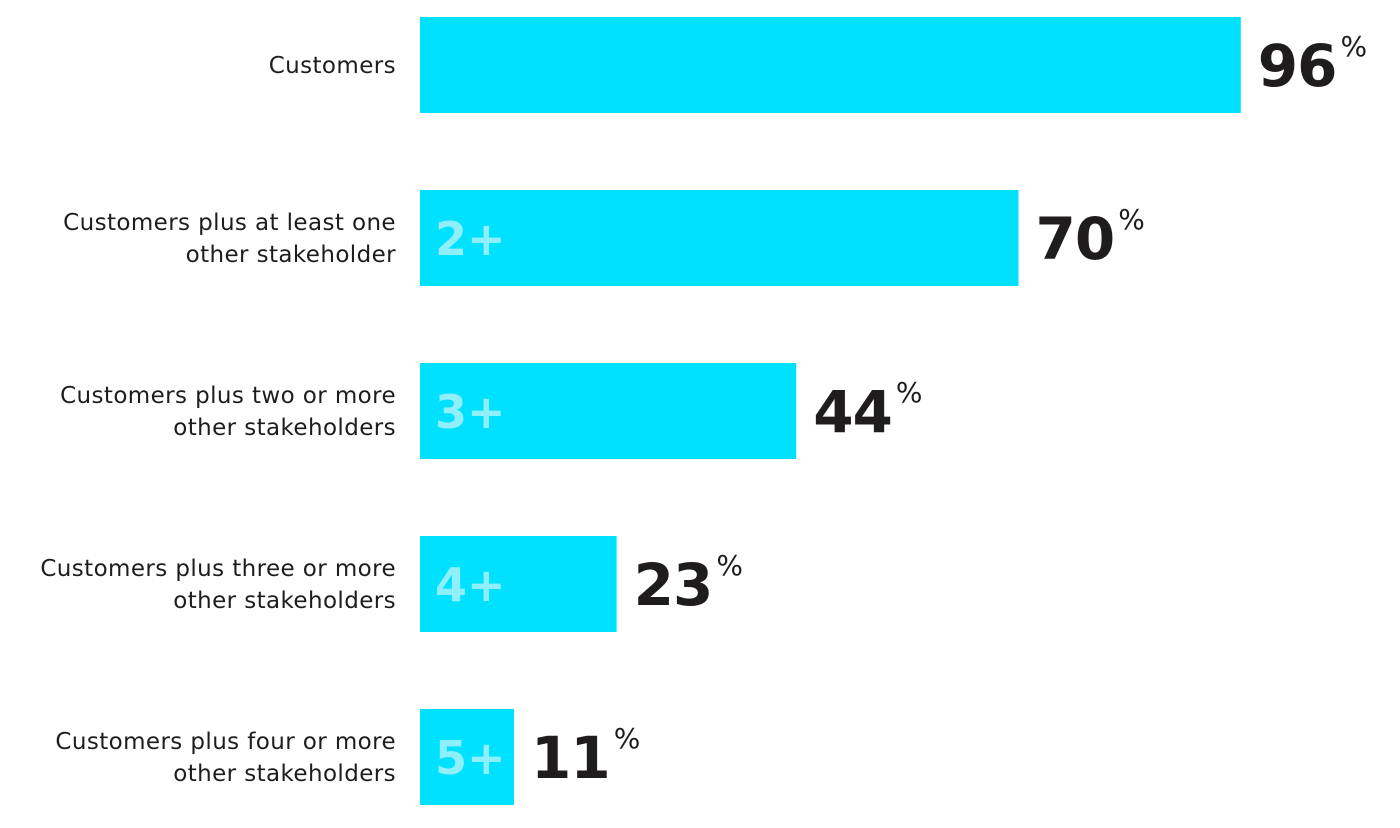 Image resolution: width=1400 pixels, height=828 pixels. Describe the element at coordinates (688, 584) in the screenshot. I see `data-label: 23%` at that location.